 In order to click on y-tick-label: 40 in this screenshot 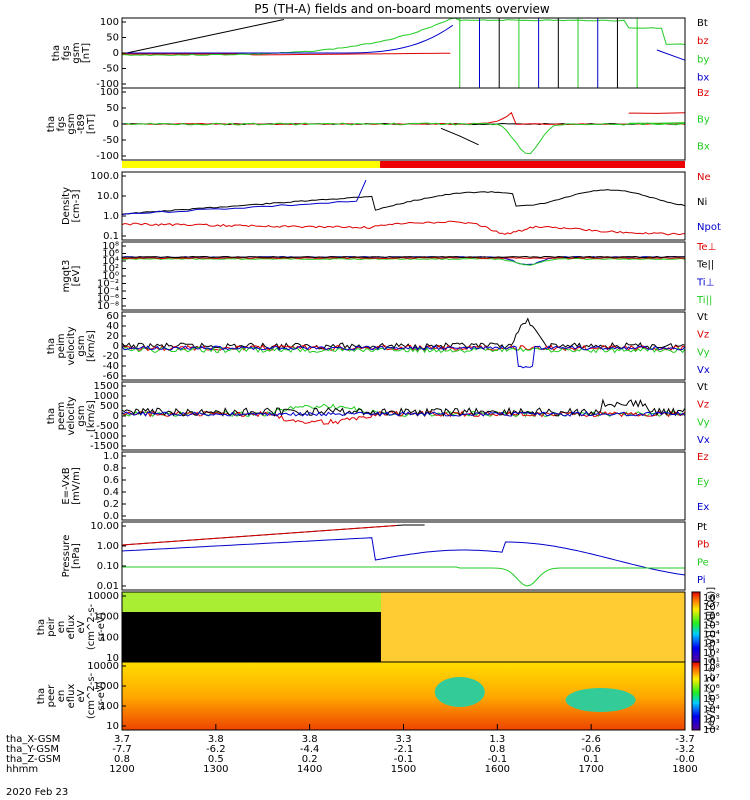, I will do `click(112, 326)`.